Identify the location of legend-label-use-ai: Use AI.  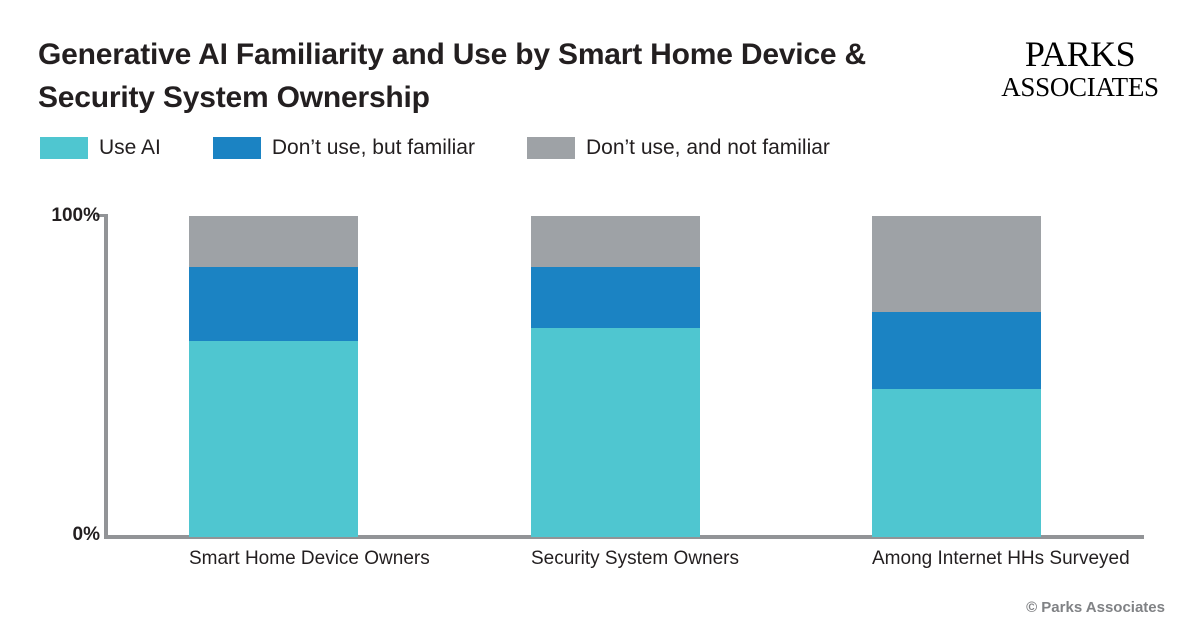
(130, 147).